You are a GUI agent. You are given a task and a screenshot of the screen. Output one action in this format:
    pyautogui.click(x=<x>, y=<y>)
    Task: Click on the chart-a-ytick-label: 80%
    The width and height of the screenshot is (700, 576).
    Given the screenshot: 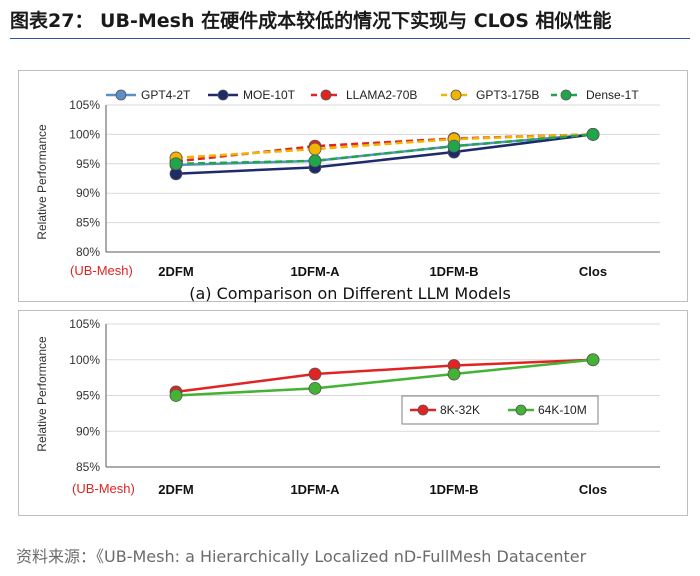 What is the action you would take?
    pyautogui.click(x=88, y=252)
    